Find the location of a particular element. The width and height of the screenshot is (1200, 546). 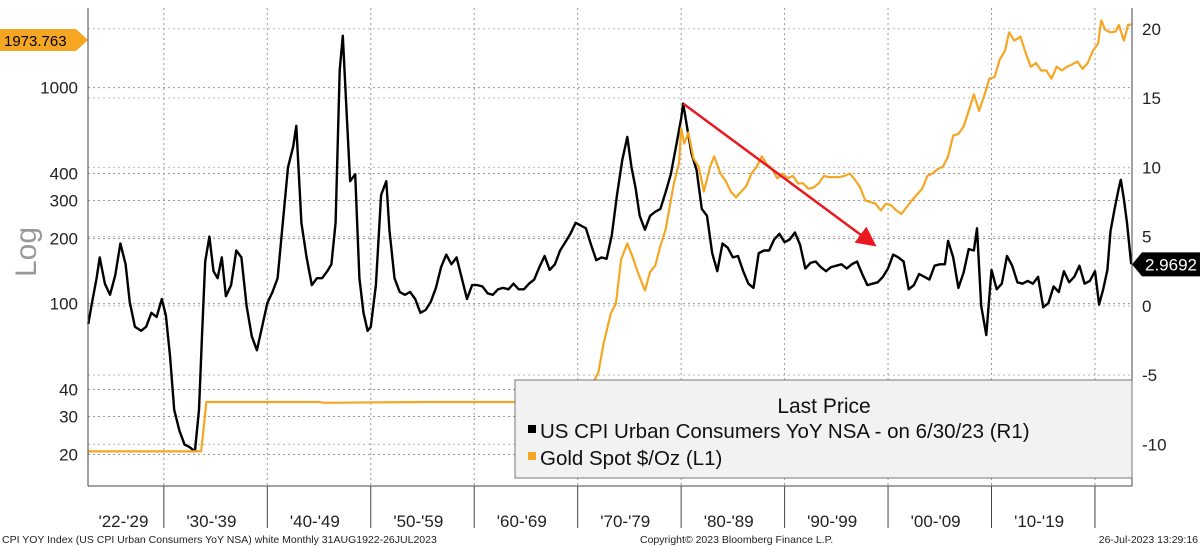

left-tick-label-400: 400 is located at coordinates (64, 174).